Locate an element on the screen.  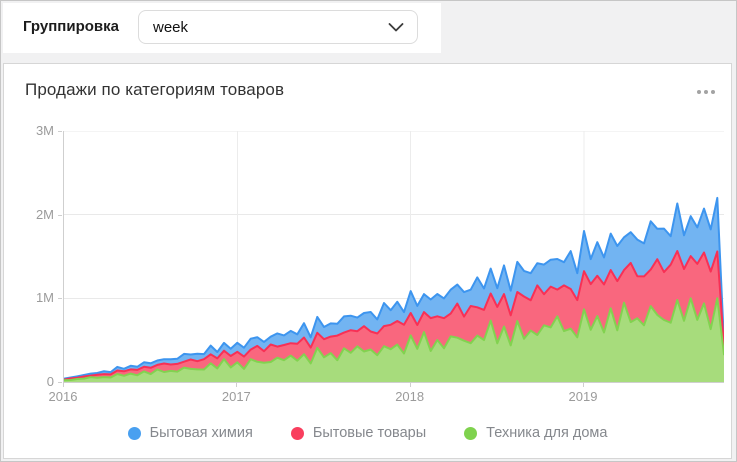
legend-label: Бытовая химия is located at coordinates (201, 433).